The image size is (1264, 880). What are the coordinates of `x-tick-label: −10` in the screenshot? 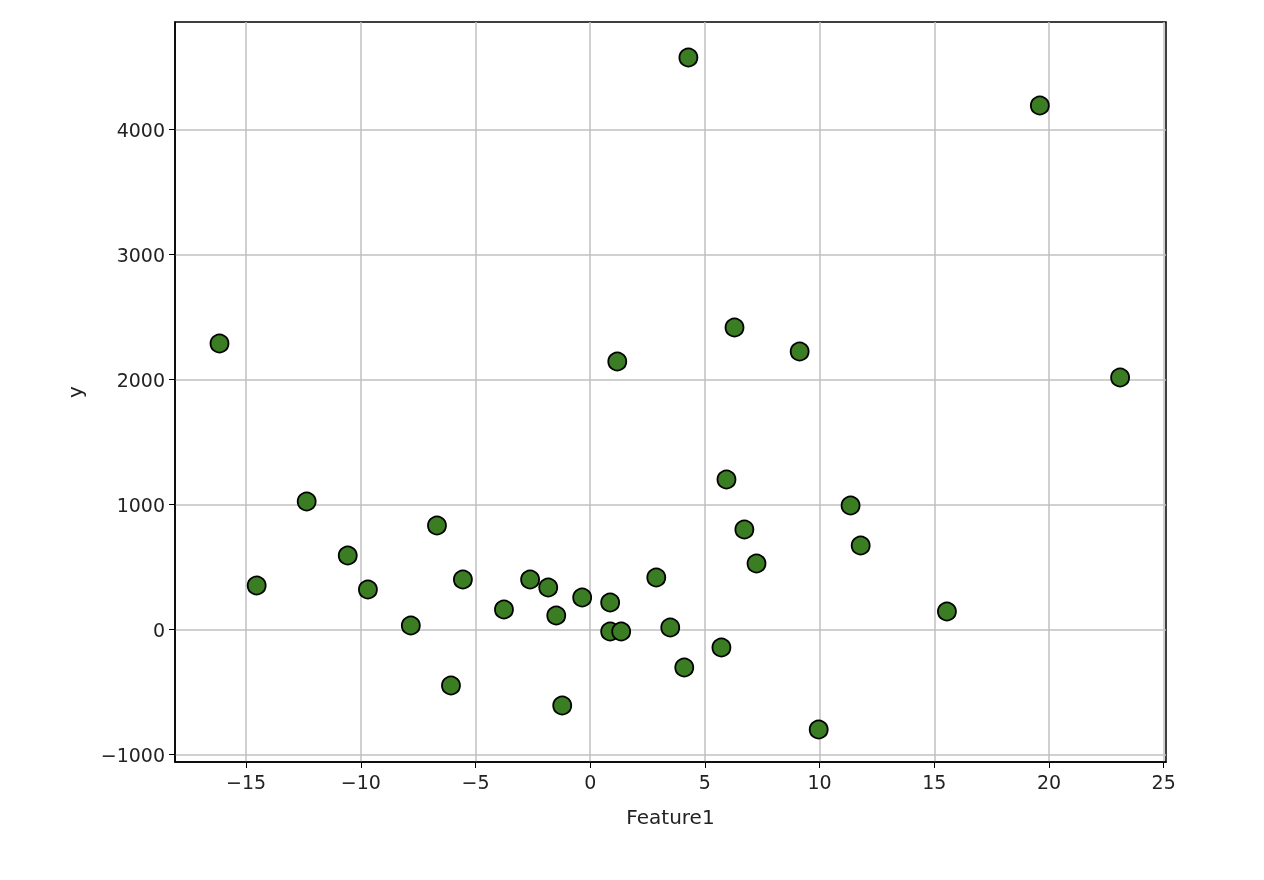 It's located at (360, 781).